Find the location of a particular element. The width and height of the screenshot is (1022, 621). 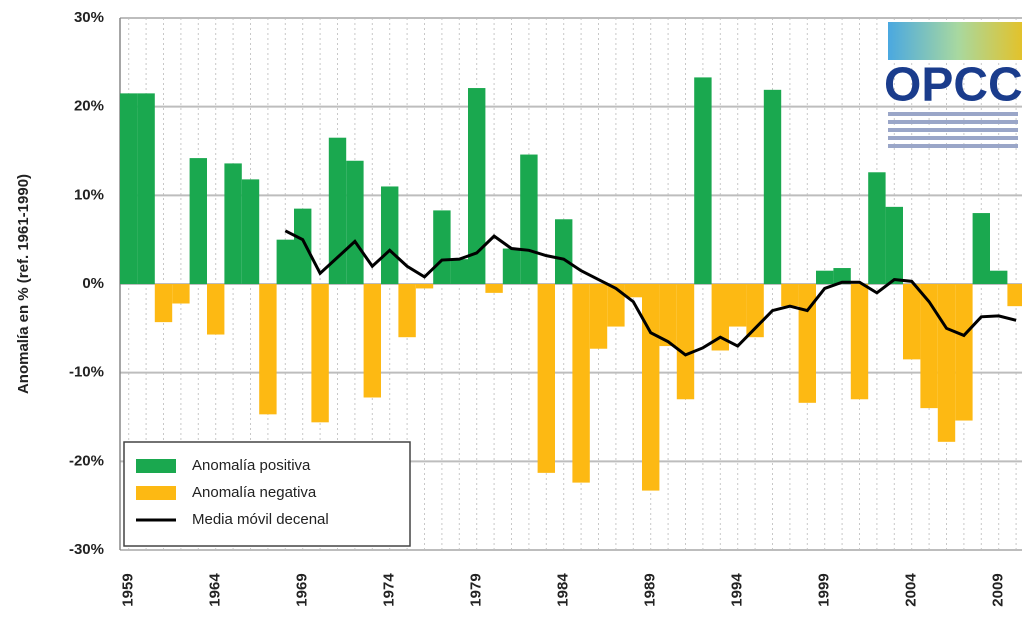

y-tick-label: 10% is located at coordinates (89, 194).